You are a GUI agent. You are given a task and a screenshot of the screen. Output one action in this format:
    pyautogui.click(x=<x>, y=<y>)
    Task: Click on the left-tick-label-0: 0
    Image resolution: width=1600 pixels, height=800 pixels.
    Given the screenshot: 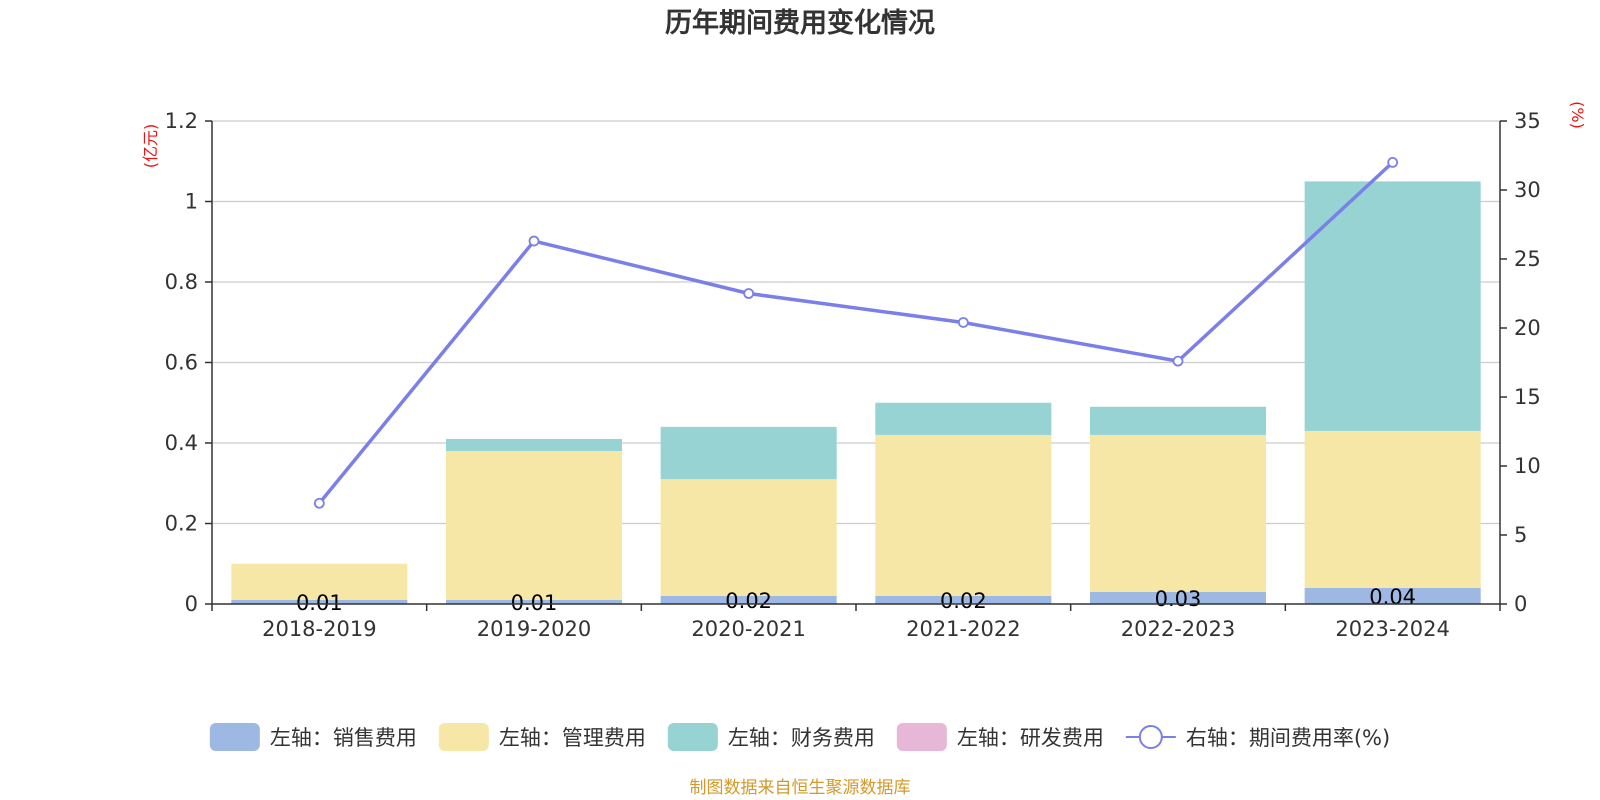 What is the action you would take?
    pyautogui.click(x=191, y=604)
    